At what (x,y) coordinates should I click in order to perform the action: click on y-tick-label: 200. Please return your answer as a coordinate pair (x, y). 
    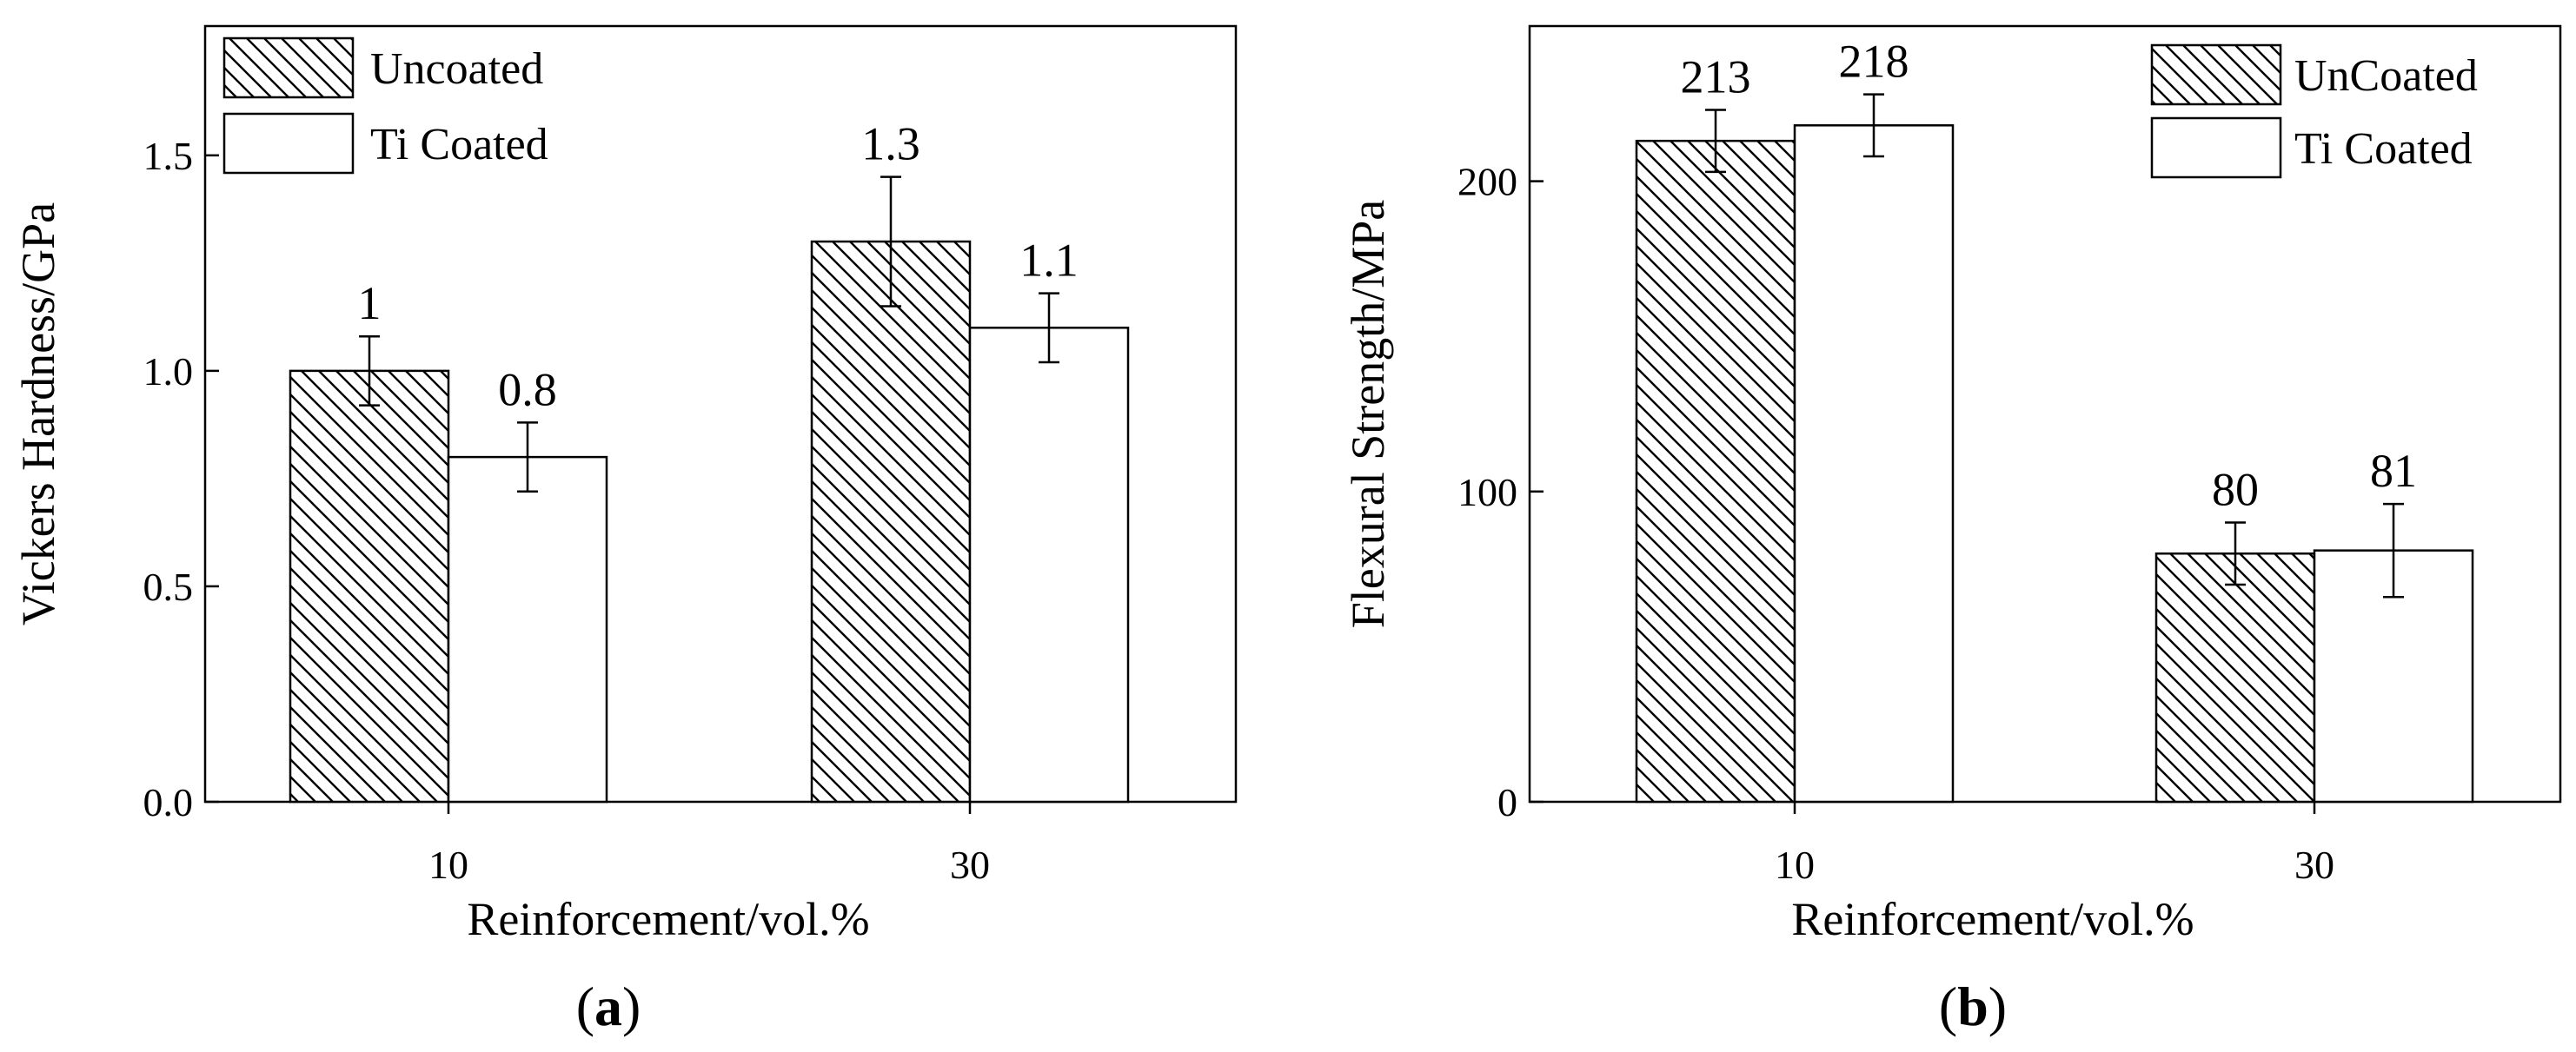
    Looking at the image, I should click on (1487, 182).